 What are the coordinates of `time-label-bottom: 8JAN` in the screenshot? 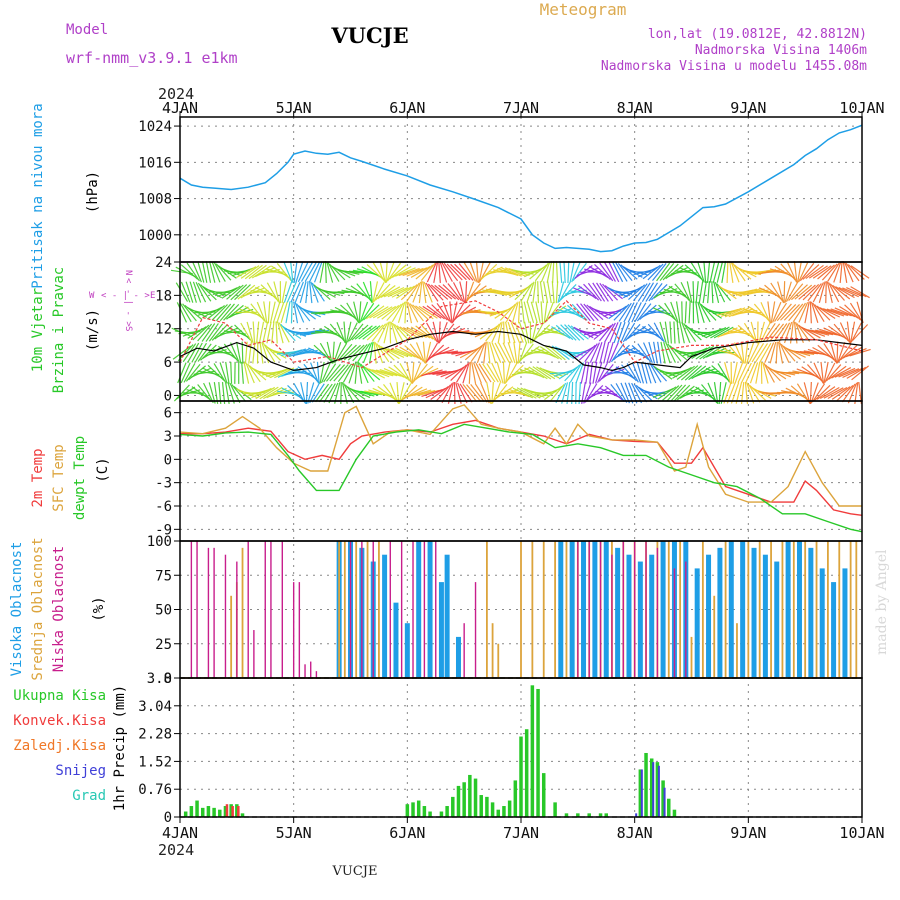 It's located at (635, 833).